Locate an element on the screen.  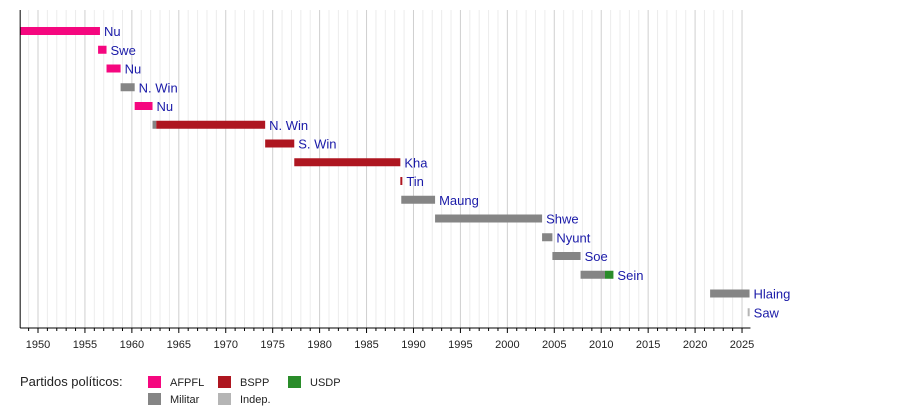
legend-label: Indep. is located at coordinates (255, 400).